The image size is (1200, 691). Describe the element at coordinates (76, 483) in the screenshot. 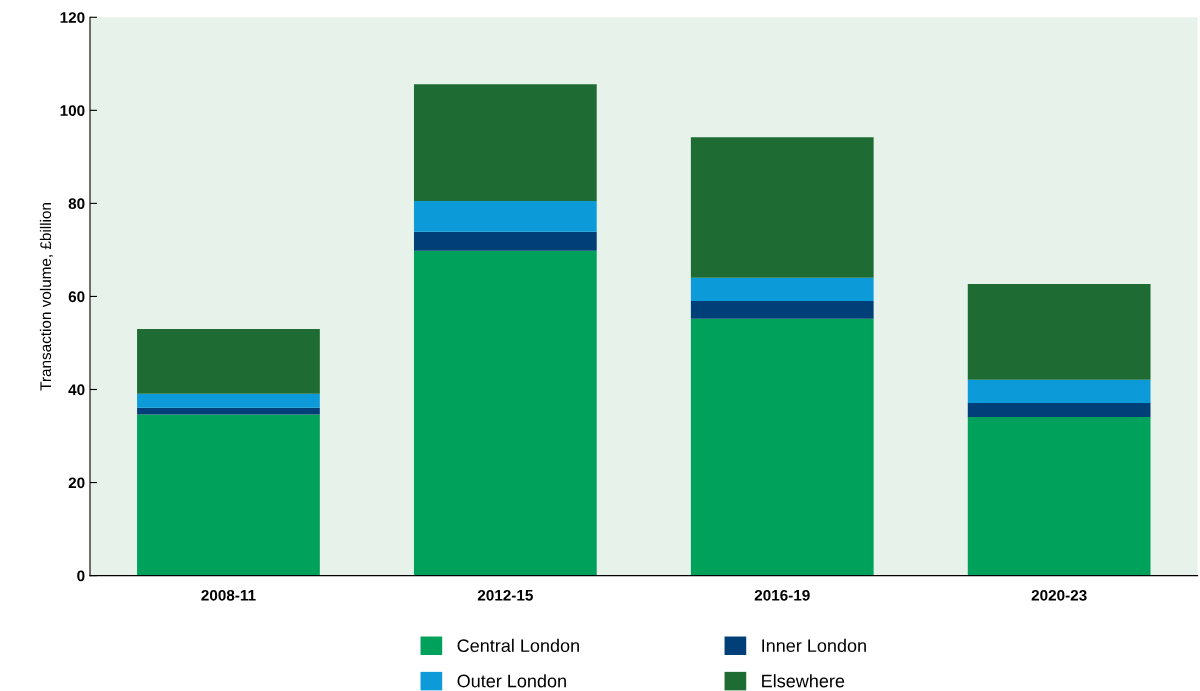

I see `y-tick-label: 20` at that location.